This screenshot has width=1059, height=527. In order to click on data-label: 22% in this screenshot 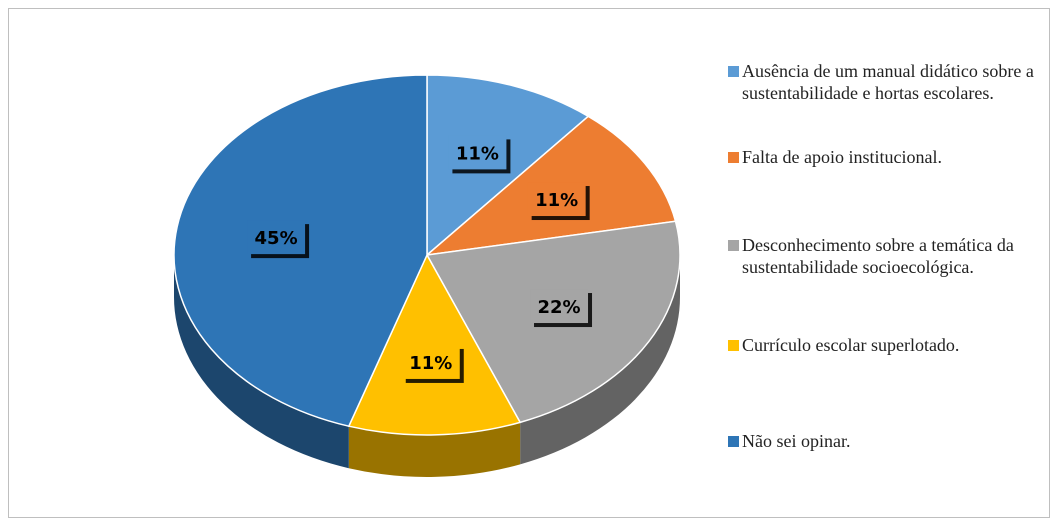, I will do `click(558, 307)`.